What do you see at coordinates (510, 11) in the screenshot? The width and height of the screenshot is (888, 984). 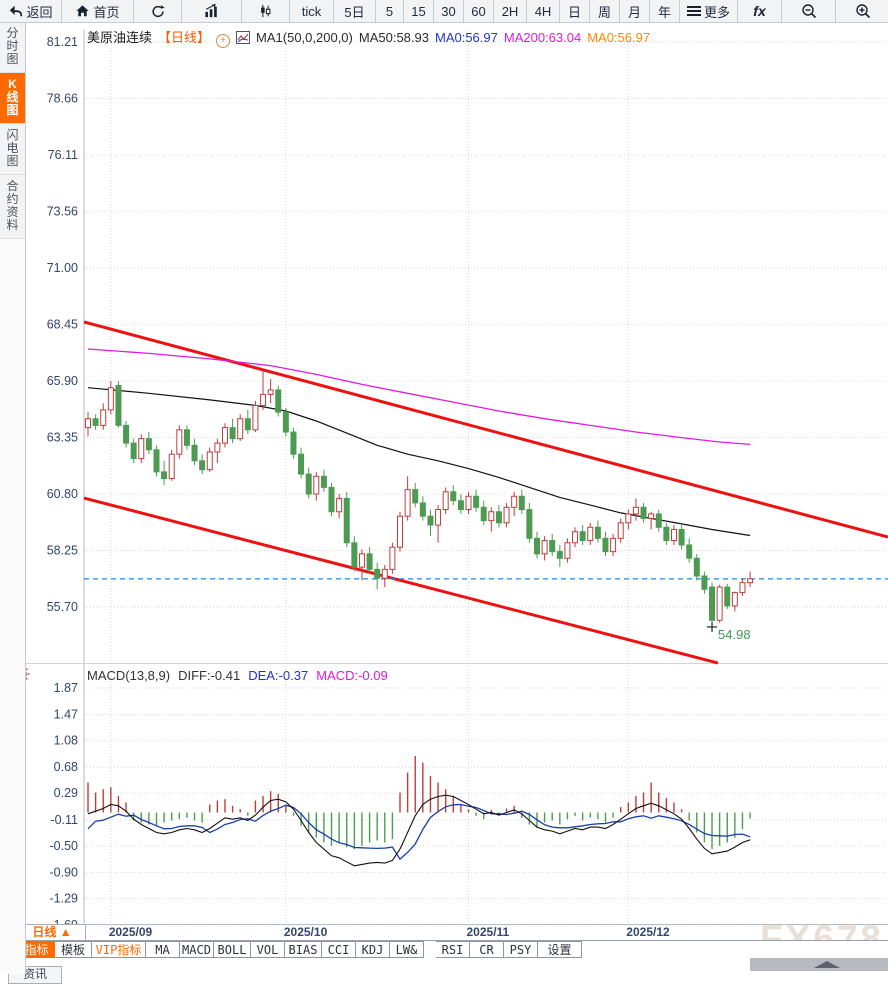 I see `toolbar-2h-button: 2H` at bounding box center [510, 11].